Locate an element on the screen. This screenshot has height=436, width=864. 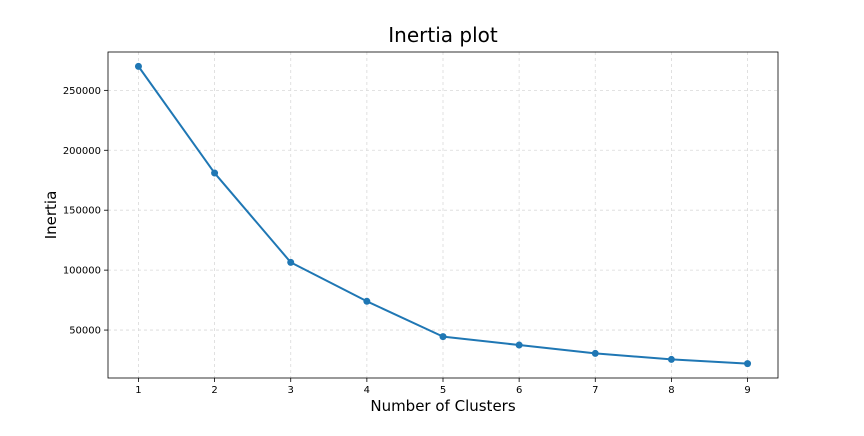
x-tick-label: 6 is located at coordinates (519, 390).